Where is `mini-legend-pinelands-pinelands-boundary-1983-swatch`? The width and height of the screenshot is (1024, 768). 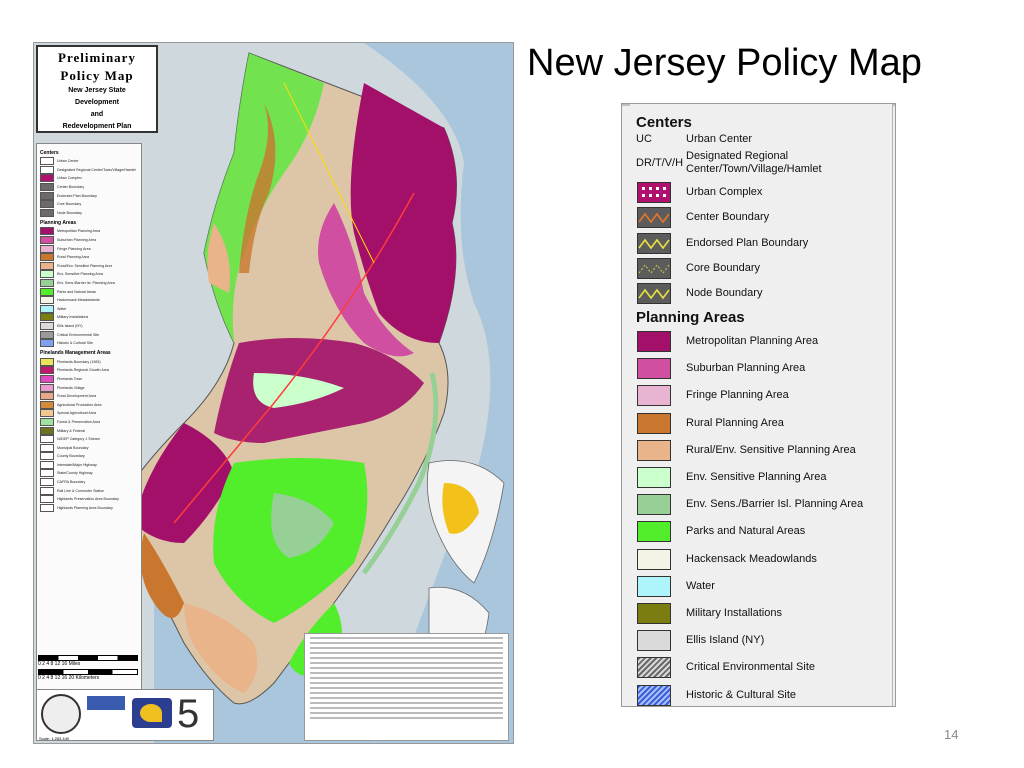 mini-legend-pinelands-pinelands-boundary-1983-swatch is located at coordinates (47, 361).